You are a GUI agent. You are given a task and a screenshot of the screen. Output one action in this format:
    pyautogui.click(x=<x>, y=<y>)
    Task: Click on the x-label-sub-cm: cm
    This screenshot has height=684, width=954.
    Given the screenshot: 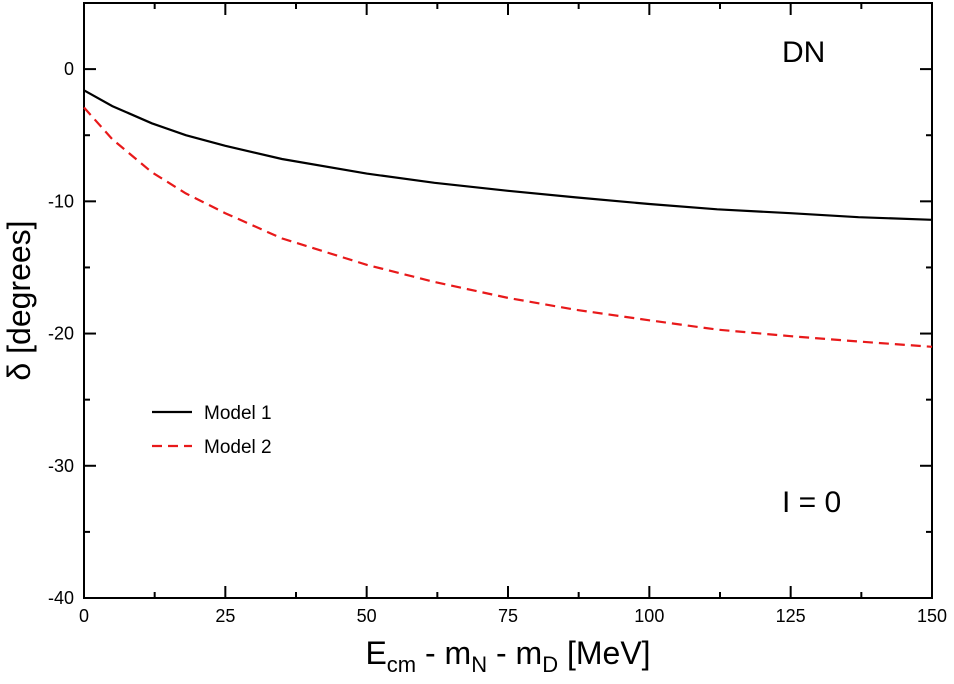 What is the action you would take?
    pyautogui.click(x=401, y=664)
    